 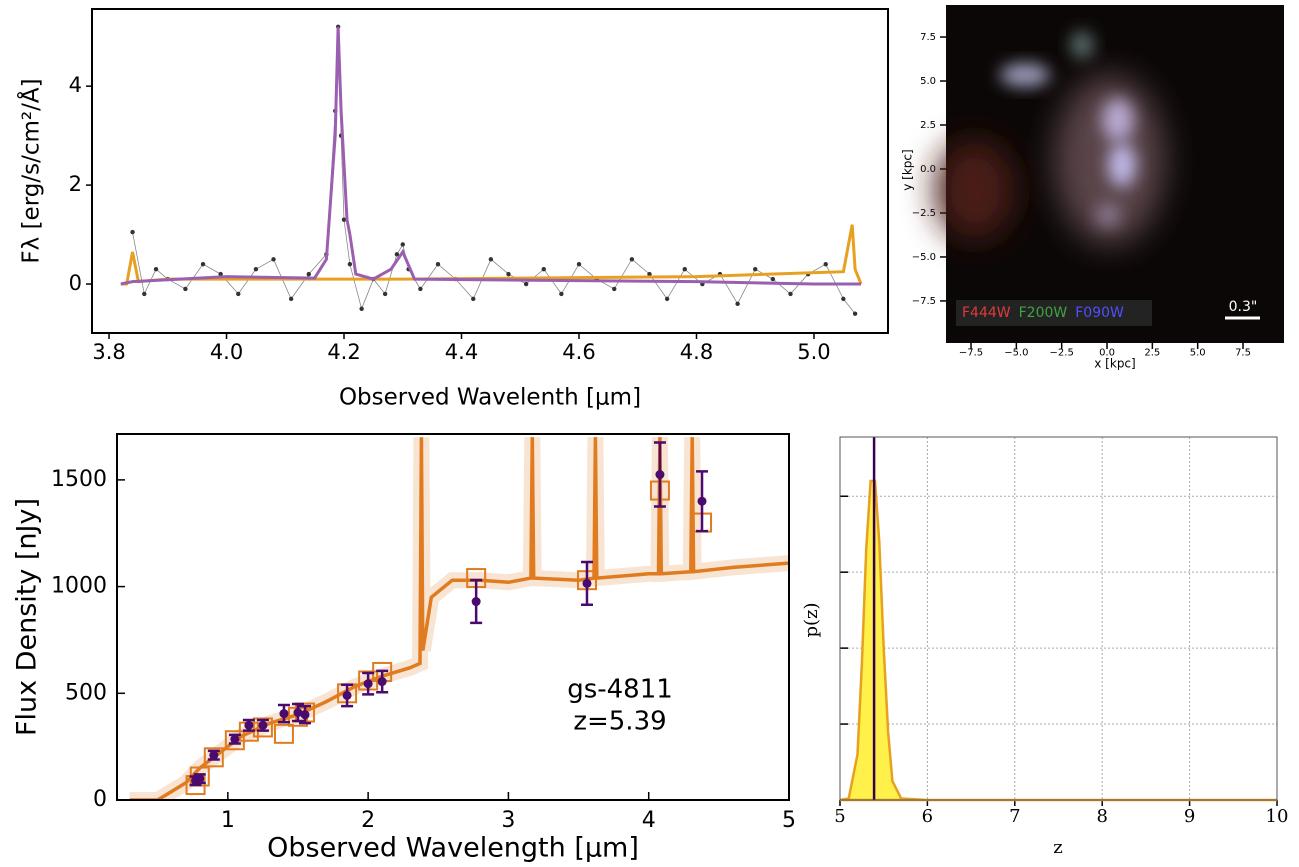 I want to click on x-axis-label: x [kpc], so click(x=1114, y=364).